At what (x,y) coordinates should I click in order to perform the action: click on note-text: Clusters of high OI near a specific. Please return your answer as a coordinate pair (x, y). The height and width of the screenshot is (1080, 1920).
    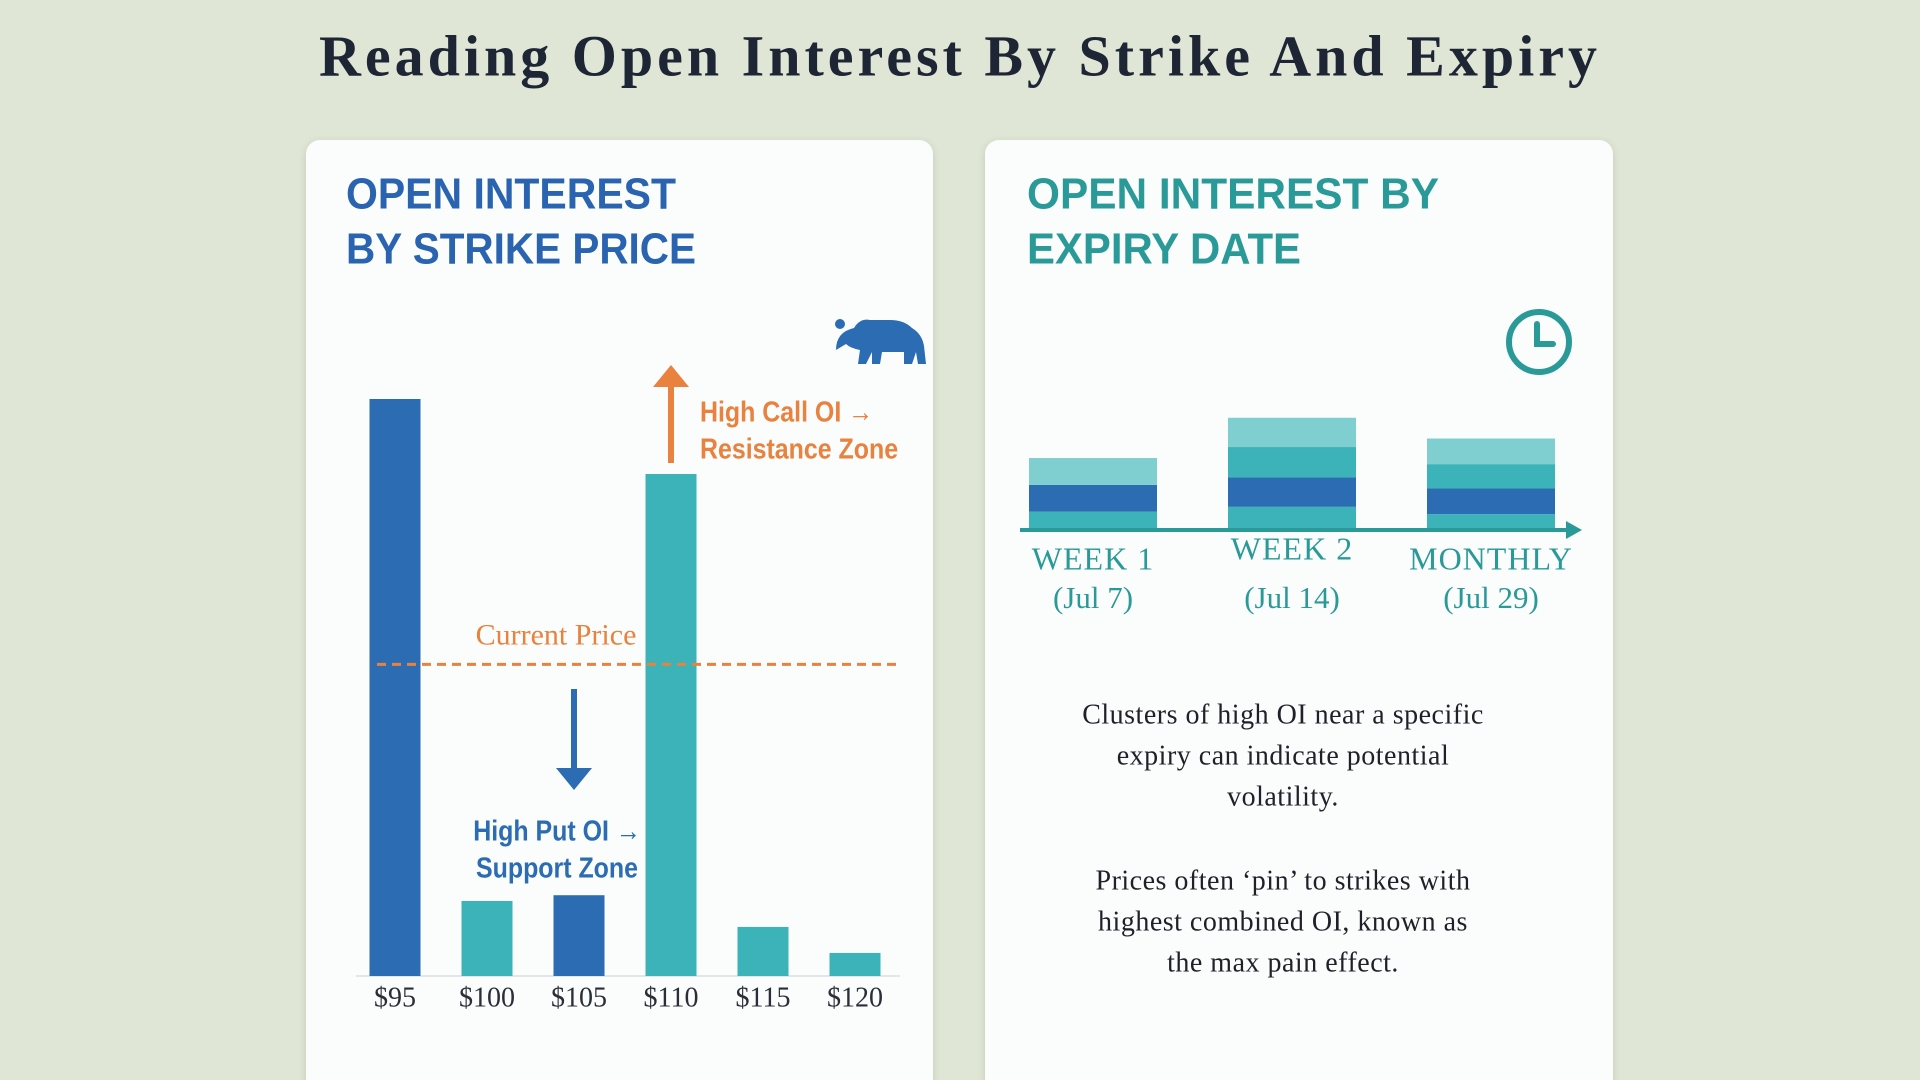
    Looking at the image, I should click on (1283, 714).